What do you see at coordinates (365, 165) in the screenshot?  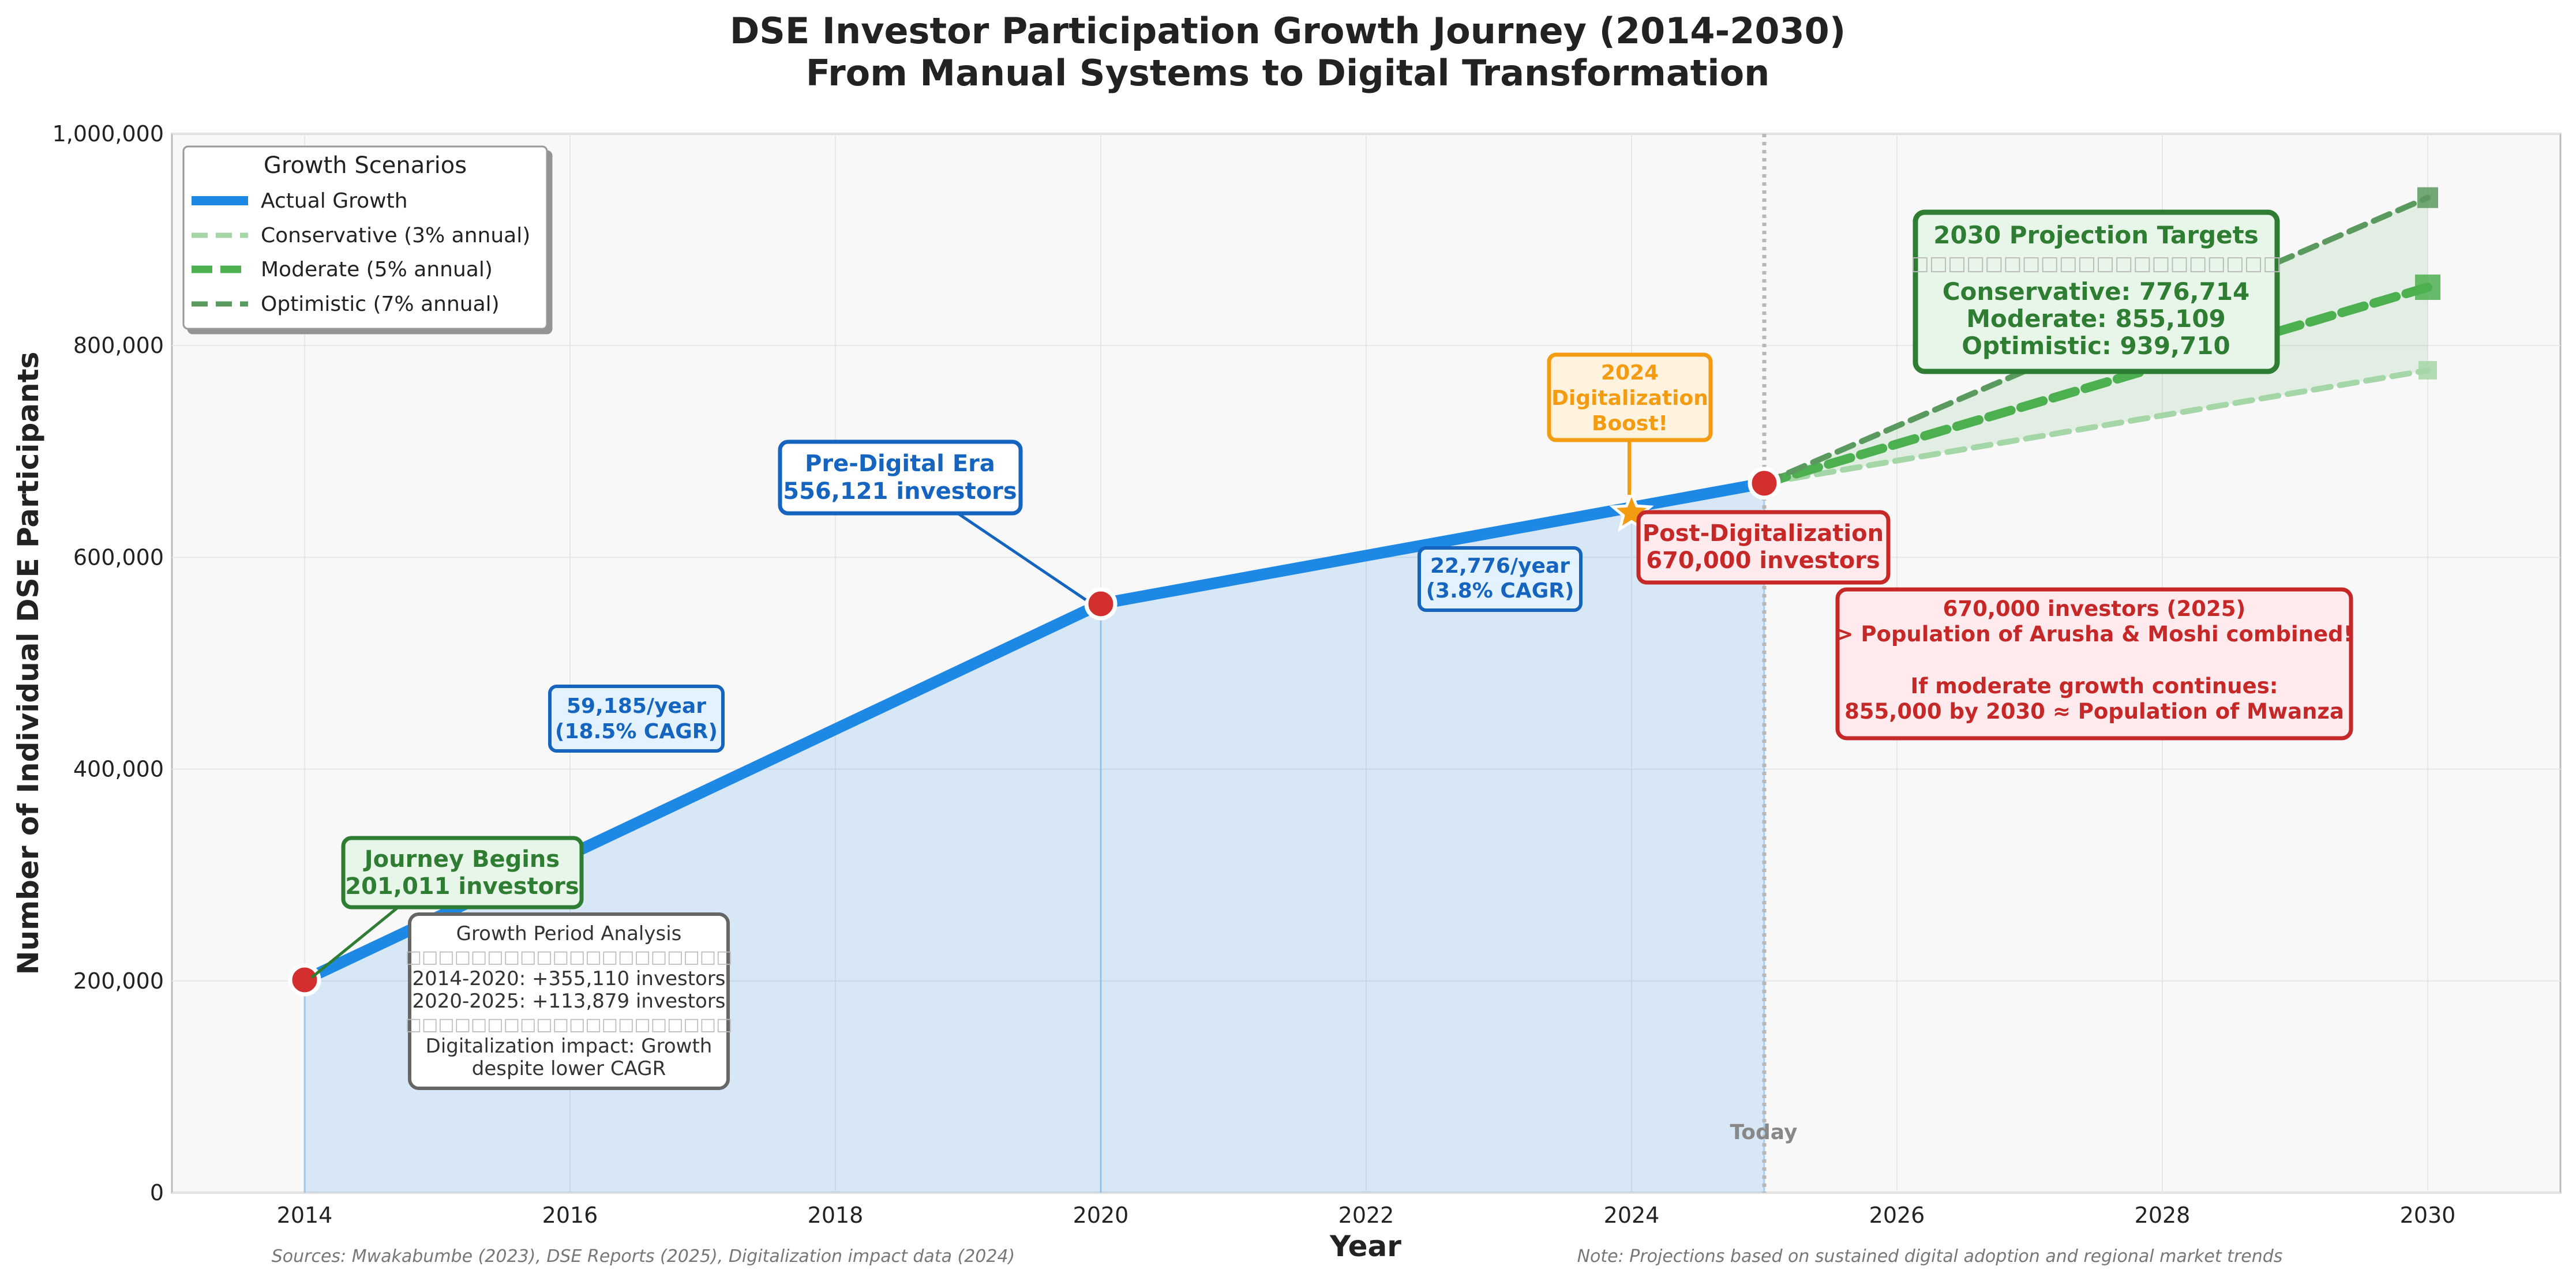 I see `legend-title: Growth Scenarios` at bounding box center [365, 165].